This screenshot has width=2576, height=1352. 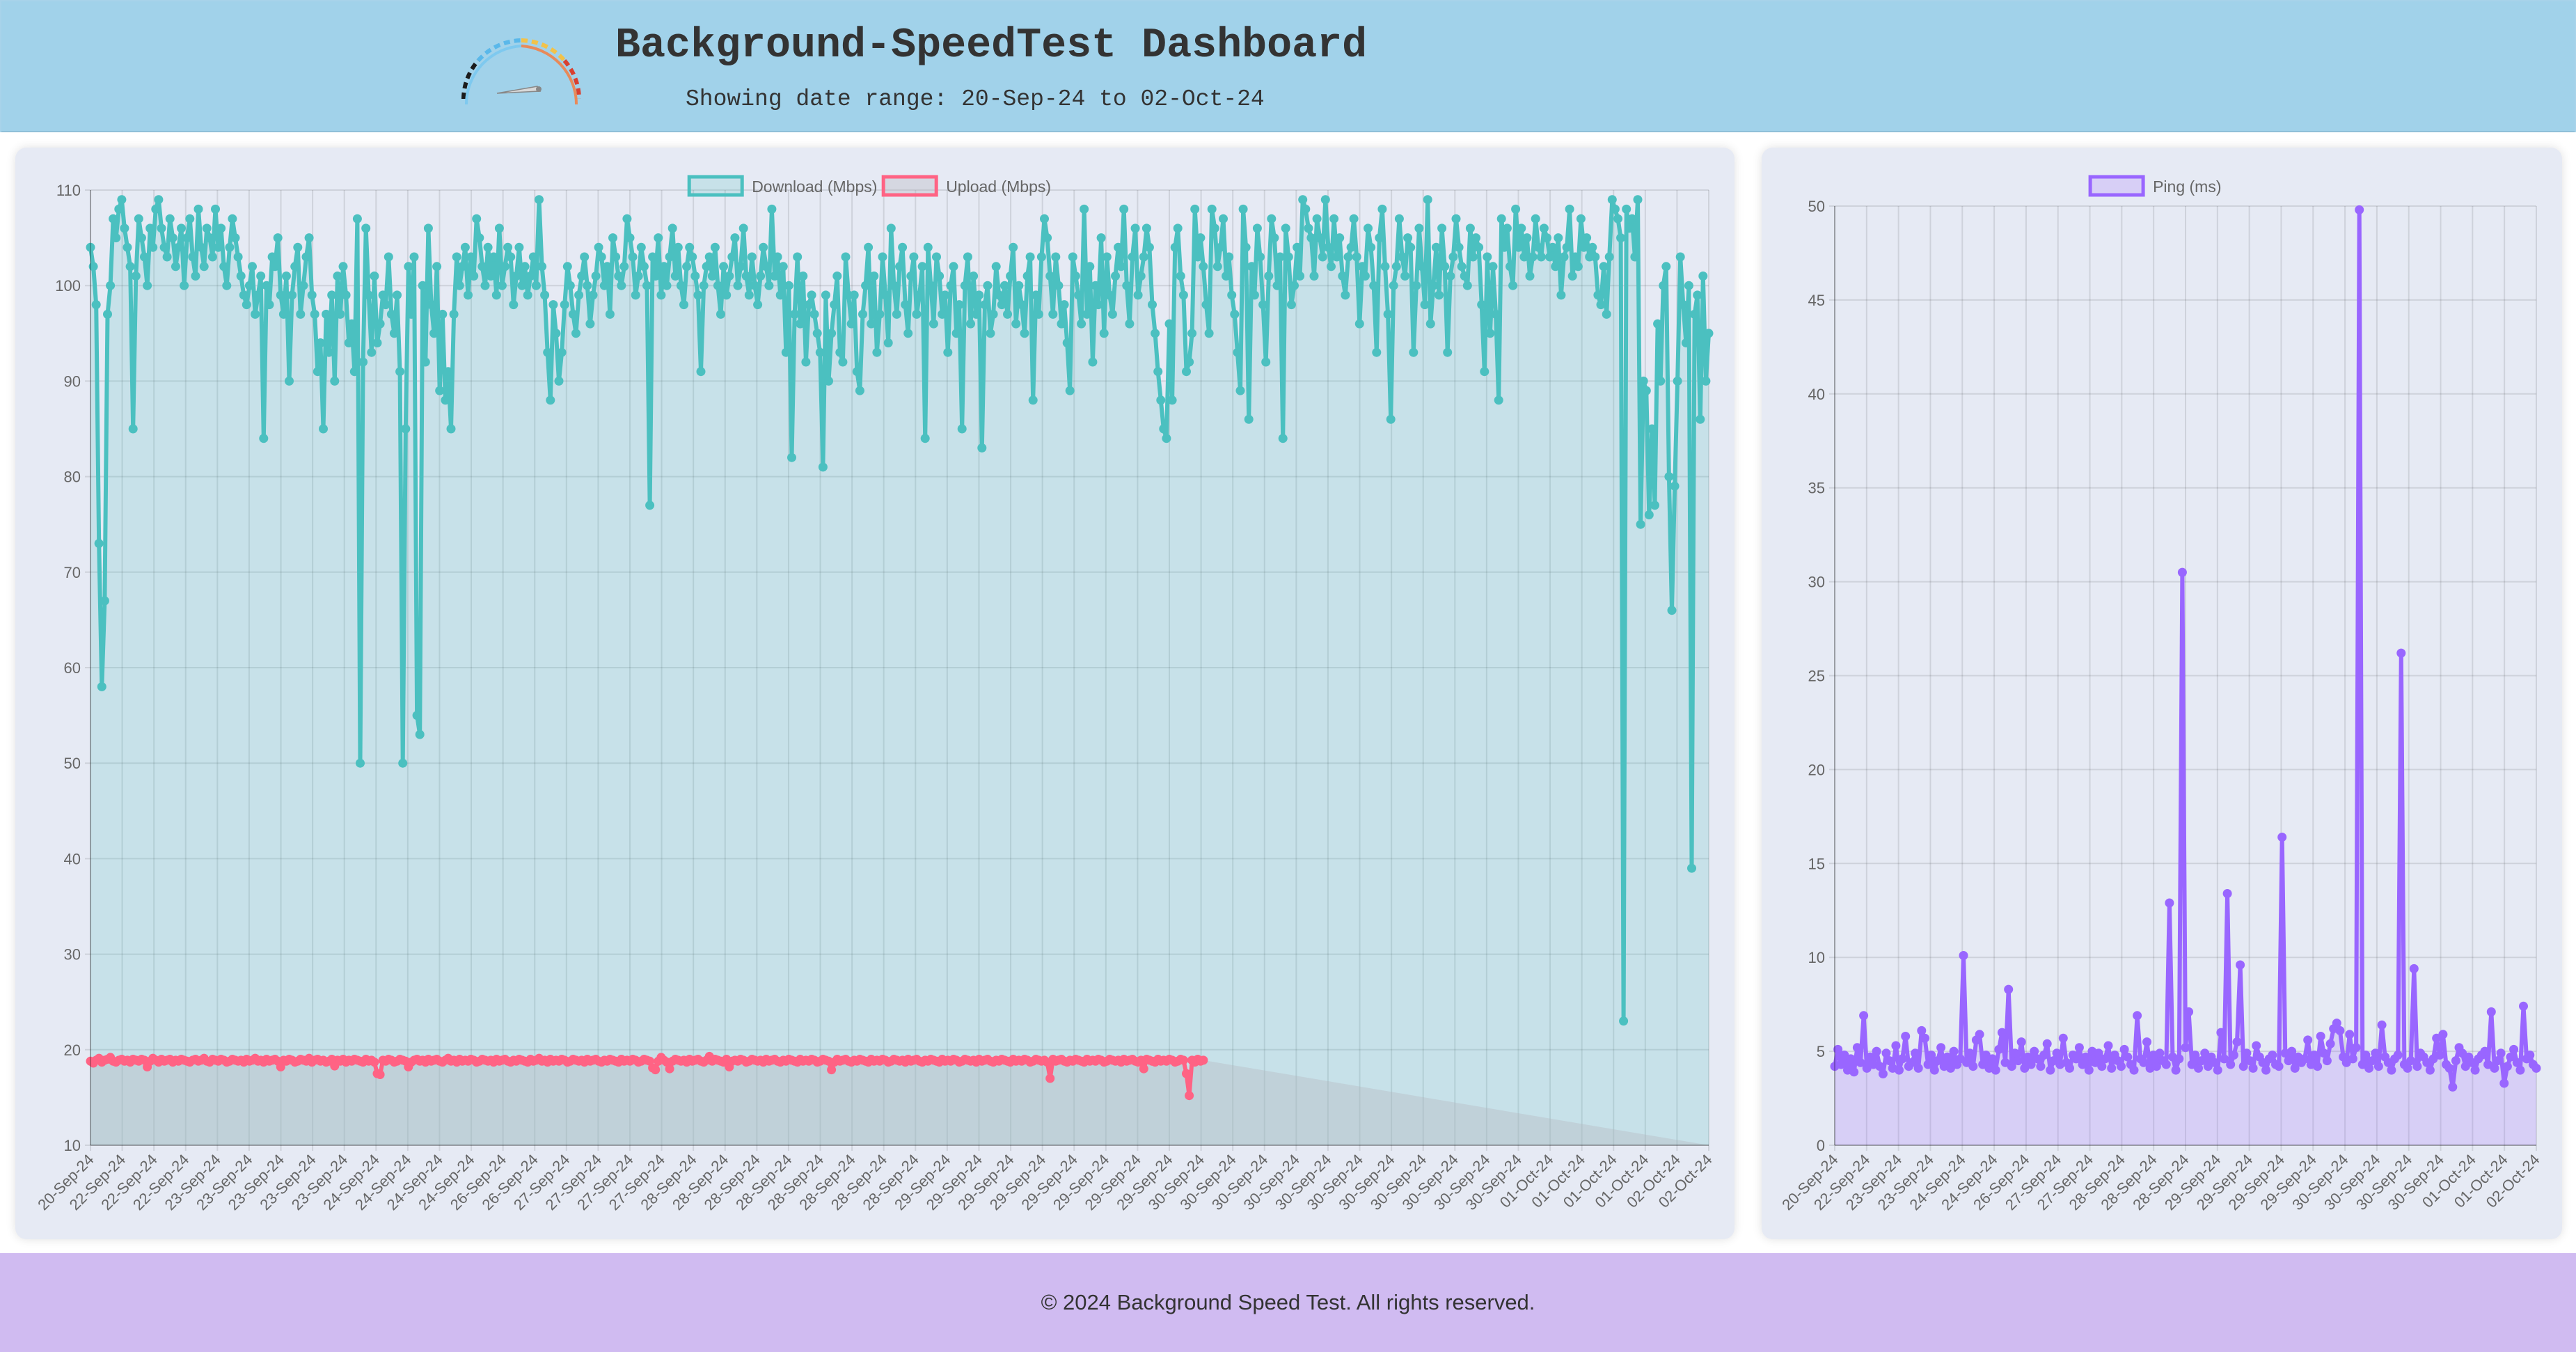 What do you see at coordinates (1816, 582) in the screenshot?
I see `y-tick-label: 30` at bounding box center [1816, 582].